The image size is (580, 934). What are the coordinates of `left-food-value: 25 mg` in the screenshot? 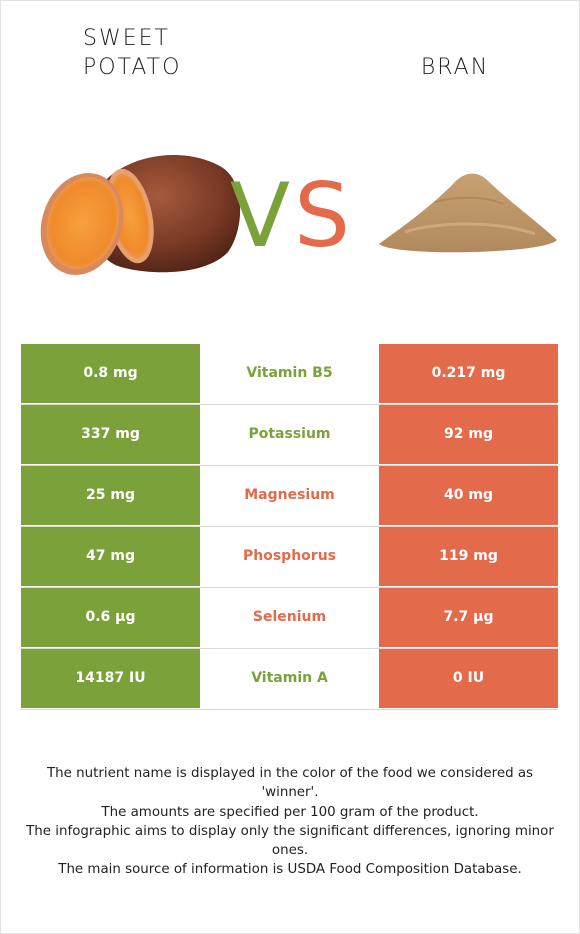 It's located at (110, 496).